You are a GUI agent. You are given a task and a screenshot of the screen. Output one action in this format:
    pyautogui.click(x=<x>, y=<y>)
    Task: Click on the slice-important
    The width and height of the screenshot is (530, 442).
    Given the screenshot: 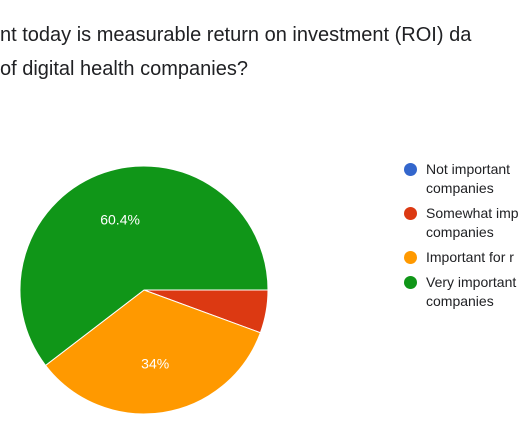 What is the action you would take?
    pyautogui.click(x=153, y=352)
    